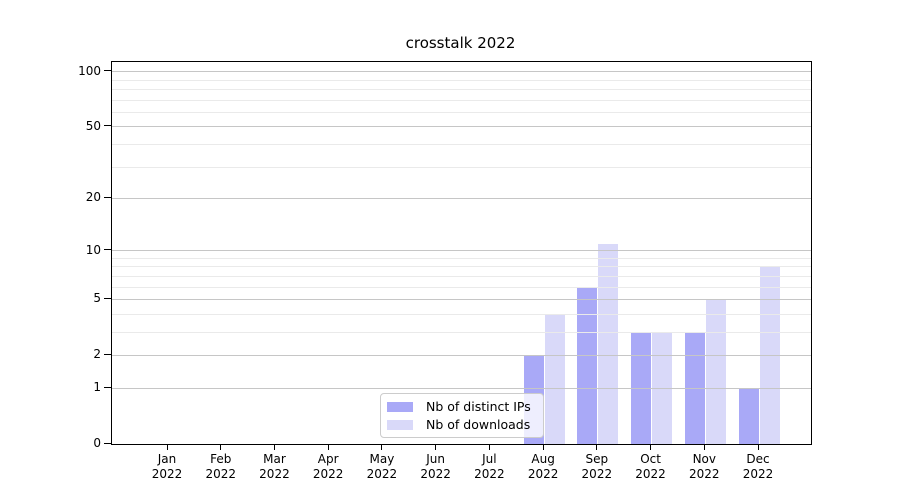 The width and height of the screenshot is (900, 500). What do you see at coordinates (93, 125) in the screenshot?
I see `y-tick-label: 50` at bounding box center [93, 125].